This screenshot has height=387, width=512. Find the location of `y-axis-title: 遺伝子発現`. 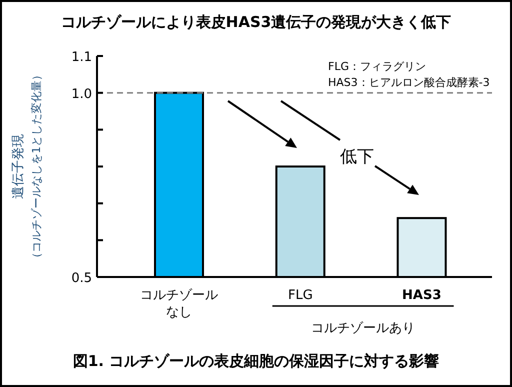

y-axis-title: 遺伝子発現 is located at coordinates (18, 166).